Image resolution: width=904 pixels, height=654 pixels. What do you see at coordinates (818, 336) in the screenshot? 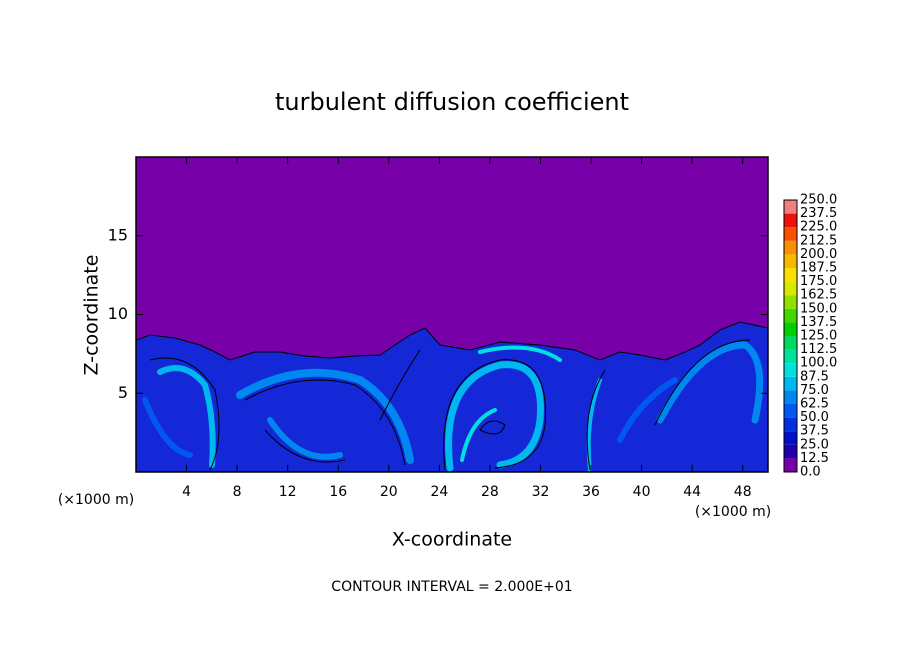
I see `colorbar-label: 125.0` at bounding box center [818, 336].